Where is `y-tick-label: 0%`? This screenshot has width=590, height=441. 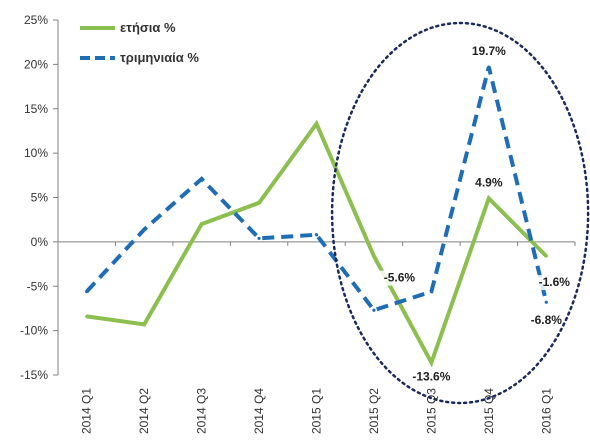
y-tick-label: 0% is located at coordinates (40, 242).